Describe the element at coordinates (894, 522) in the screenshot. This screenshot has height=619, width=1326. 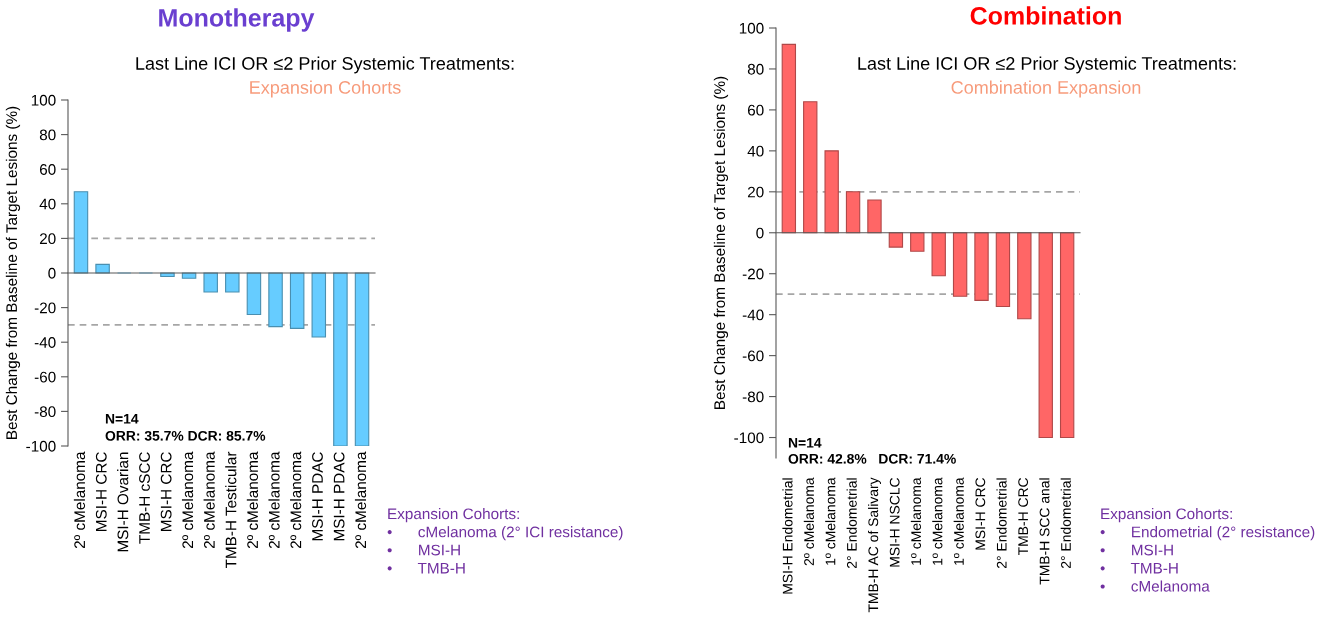
I see `x-tick-label: MSI-H NSCLC` at that location.